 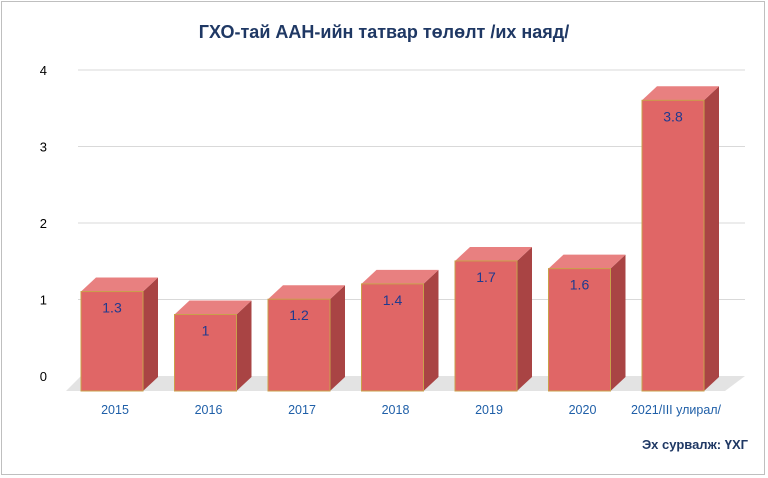 What do you see at coordinates (486, 277) in the screenshot?
I see `data-label: 1.7` at bounding box center [486, 277].